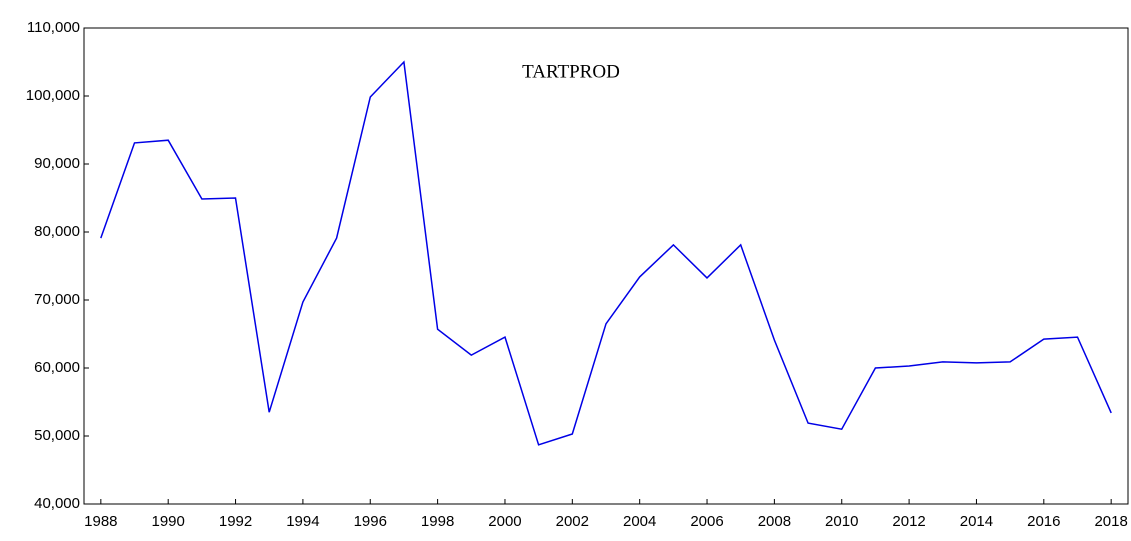 The height and width of the screenshot is (541, 1131). What do you see at coordinates (908, 521) in the screenshot?
I see `x-tick-label: 2012` at bounding box center [908, 521].